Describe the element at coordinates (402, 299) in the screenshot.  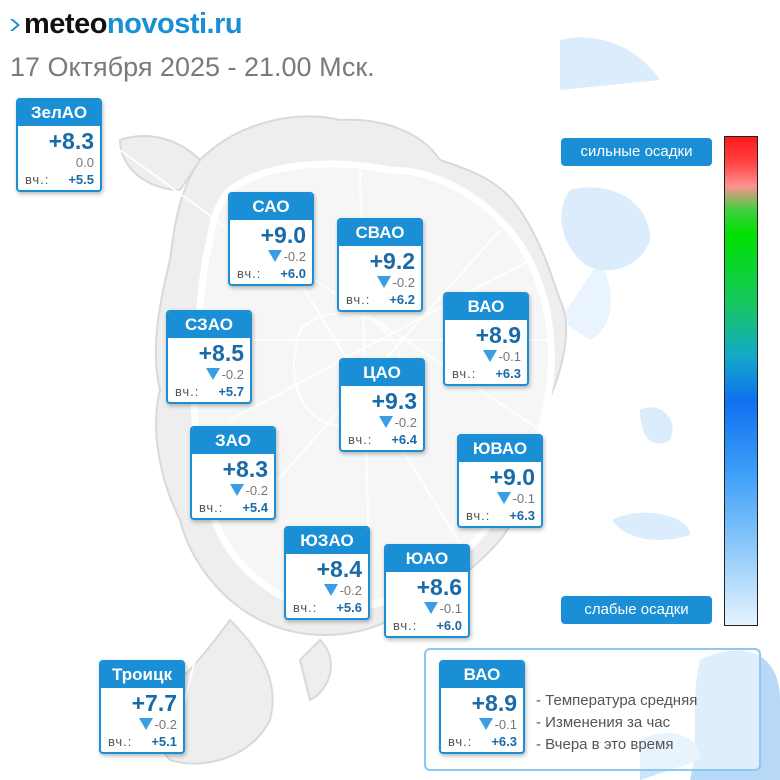
I see `card-yesterday-value: +6.2` at that location.